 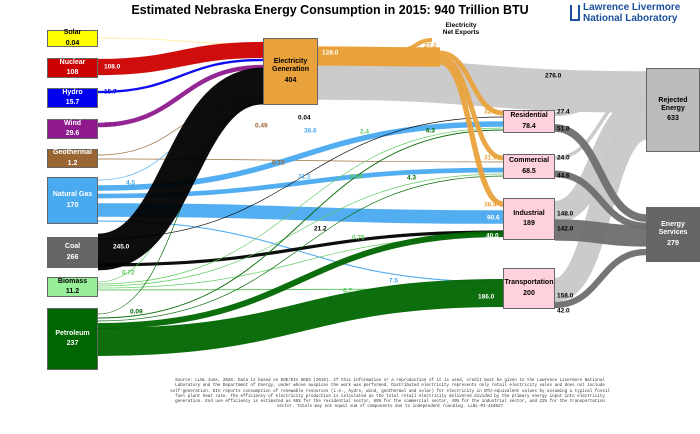 What do you see at coordinates (563, 176) in the screenshot?
I see `flow-label: 44.6` at bounding box center [563, 176].